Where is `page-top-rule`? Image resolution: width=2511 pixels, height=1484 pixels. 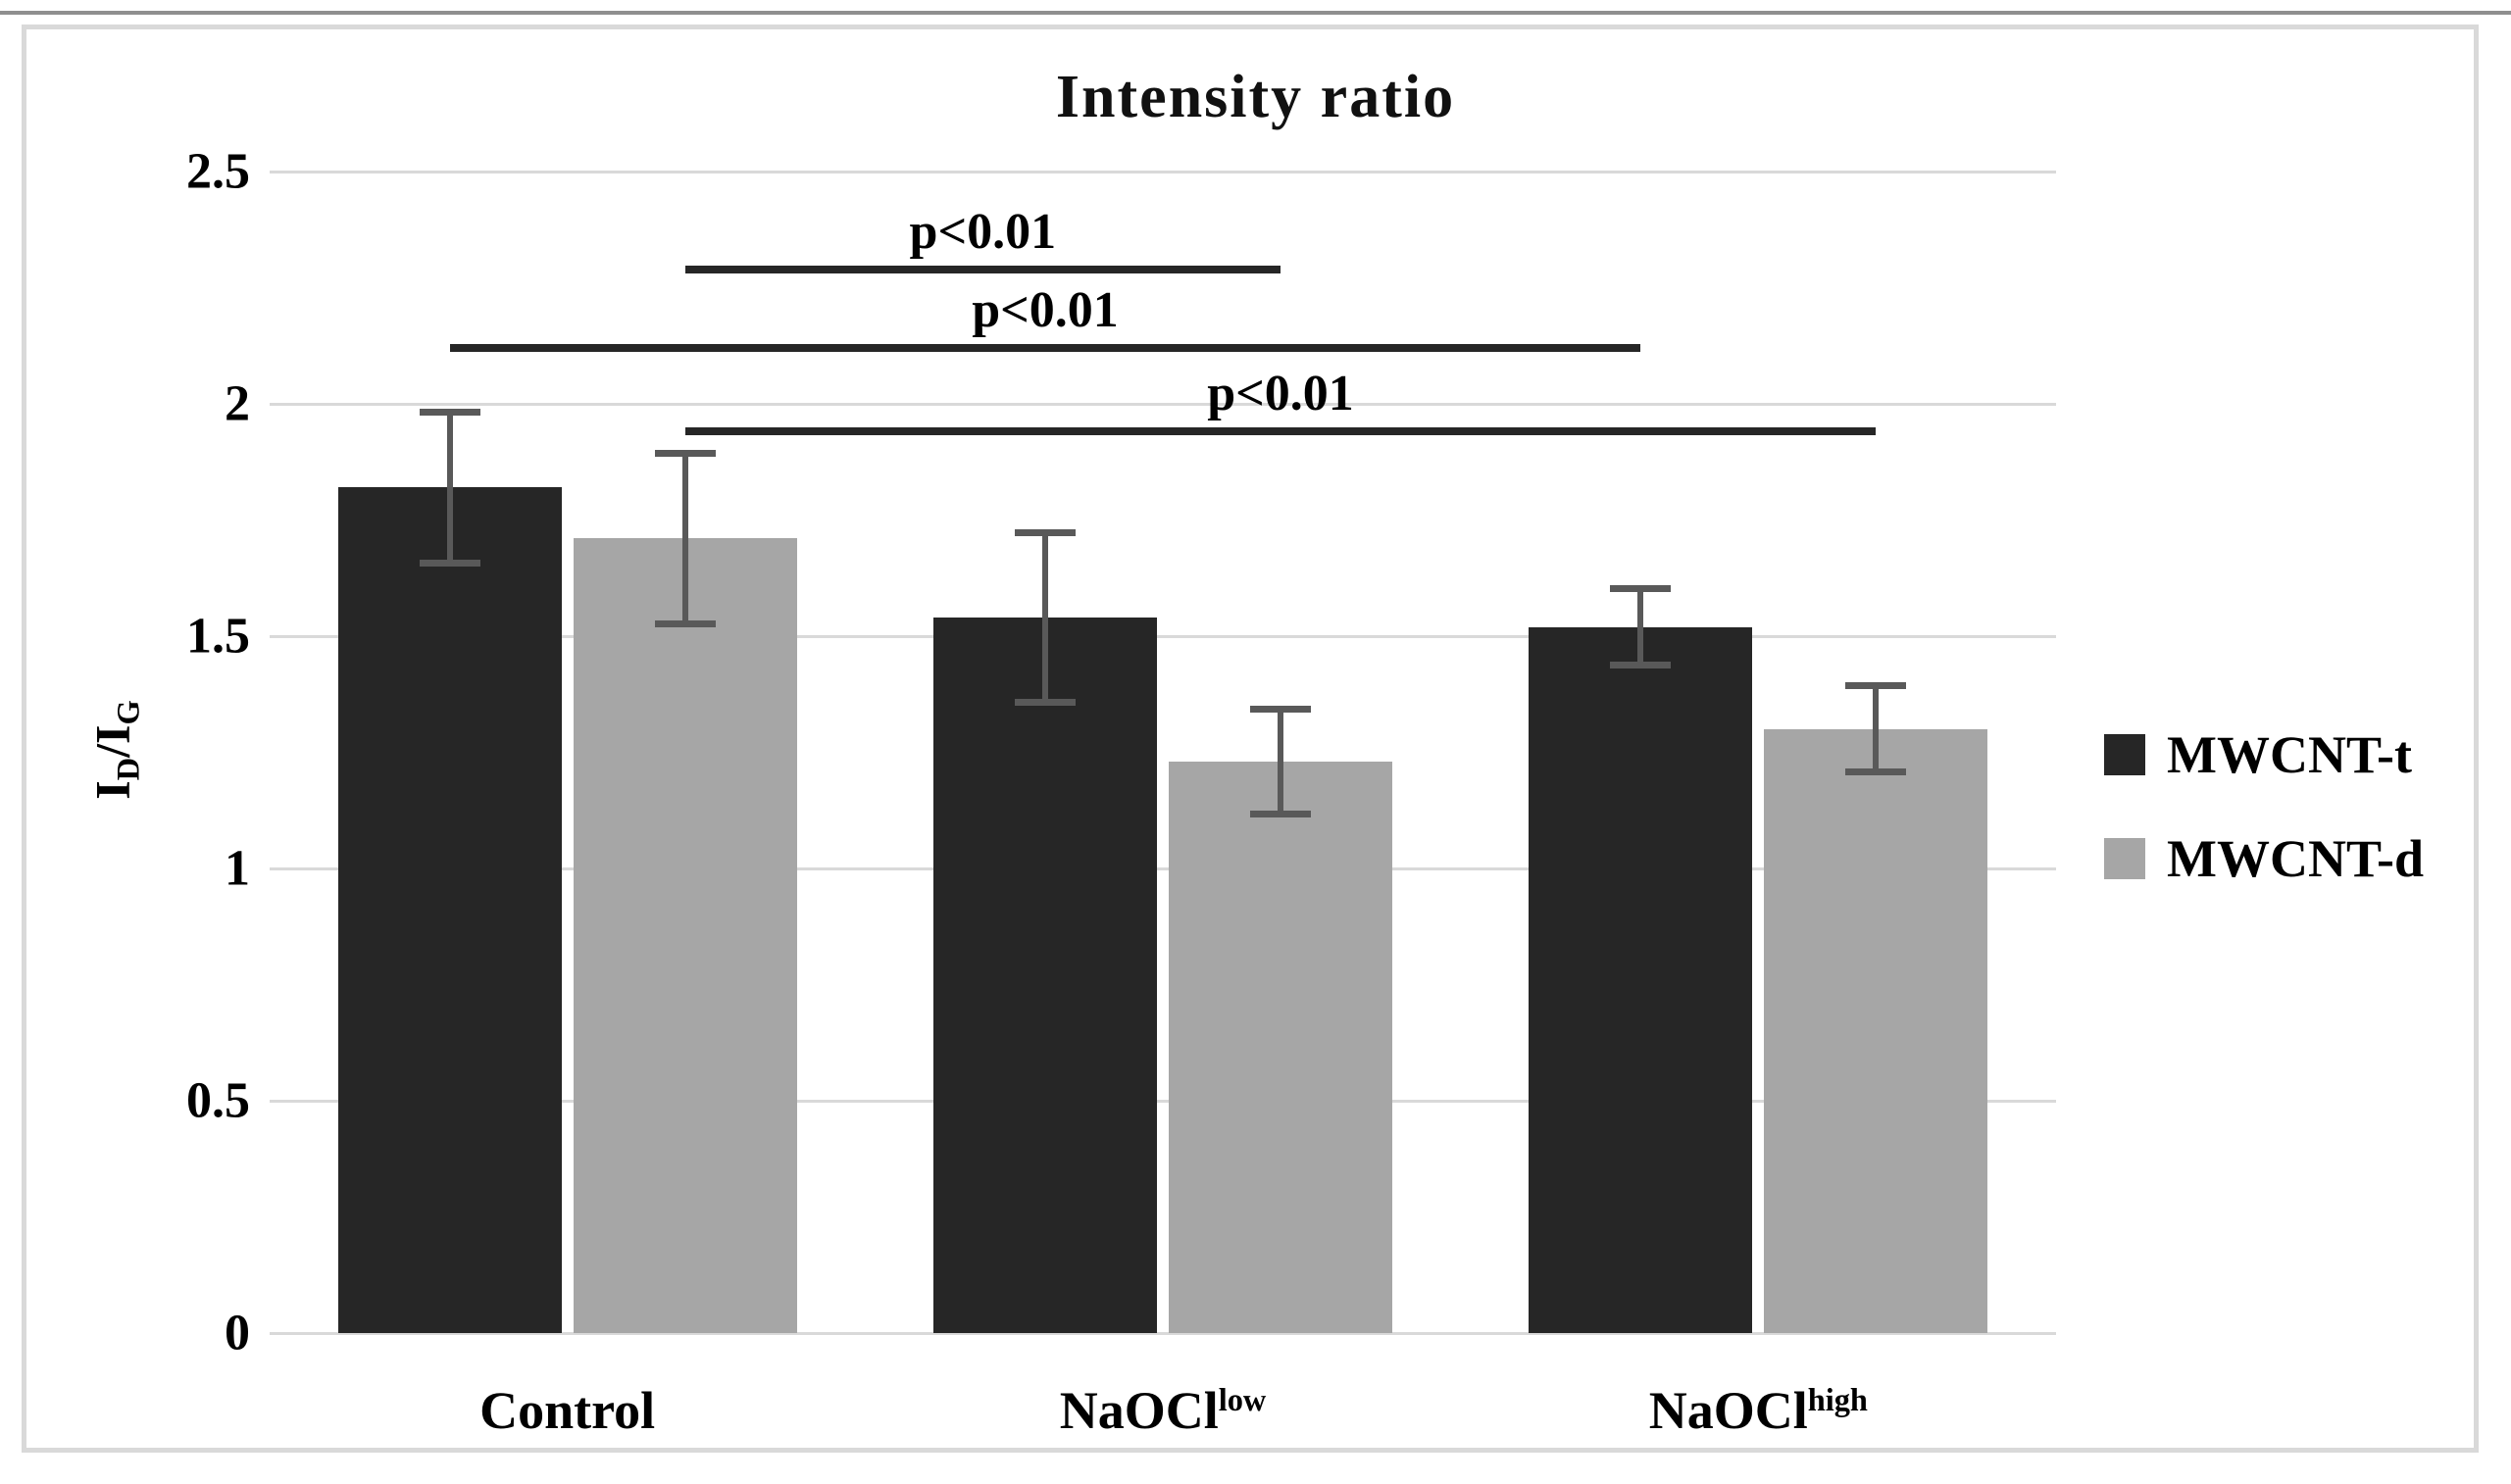 page-top-rule is located at coordinates (1255, 13).